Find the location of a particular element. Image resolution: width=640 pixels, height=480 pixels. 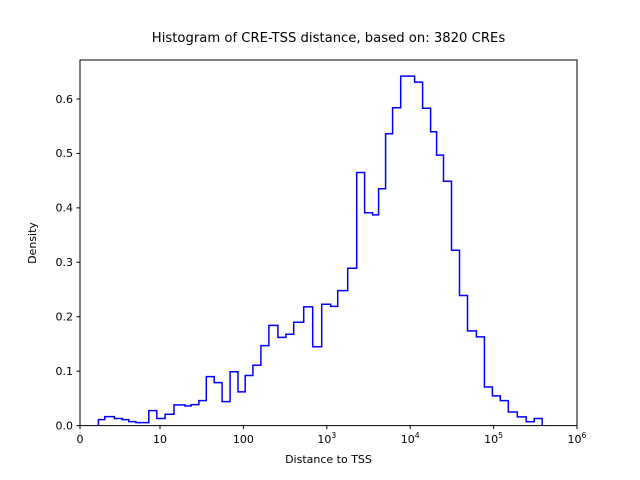

x-tick-label: 10⁶ is located at coordinates (577, 438).